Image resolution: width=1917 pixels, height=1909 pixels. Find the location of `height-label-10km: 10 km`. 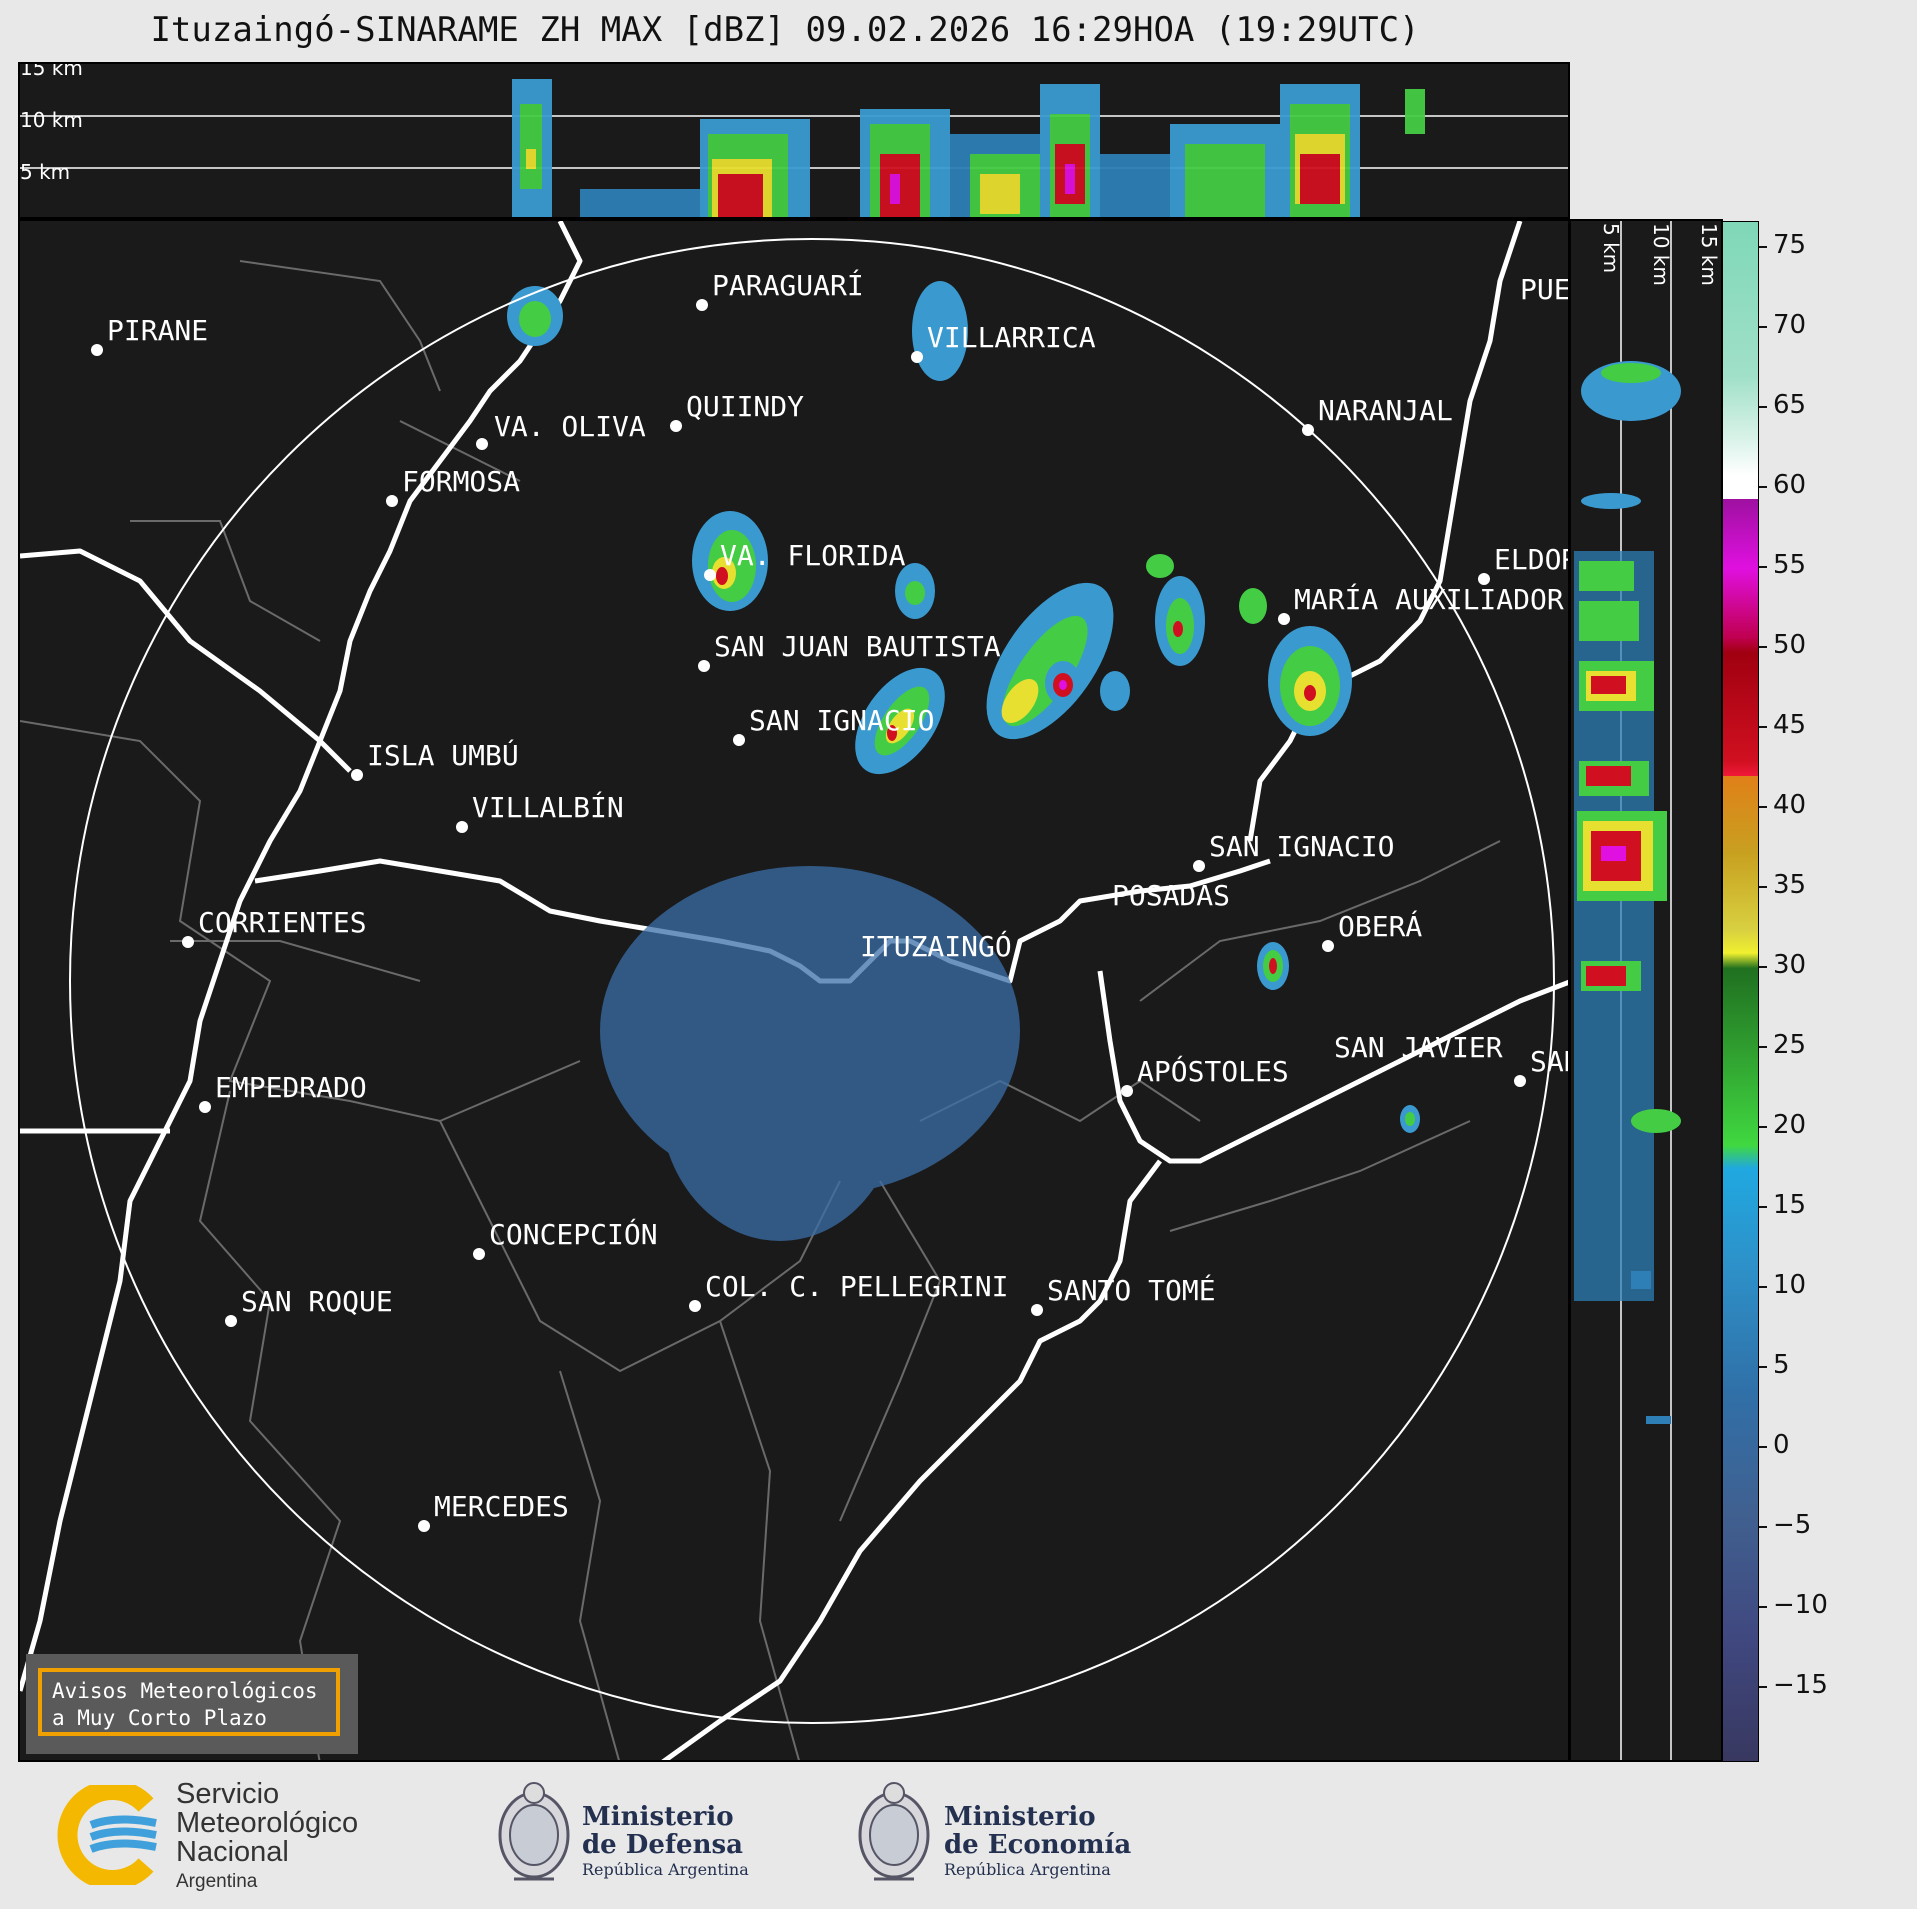

height-label-10km: 10 km is located at coordinates (51, 120).